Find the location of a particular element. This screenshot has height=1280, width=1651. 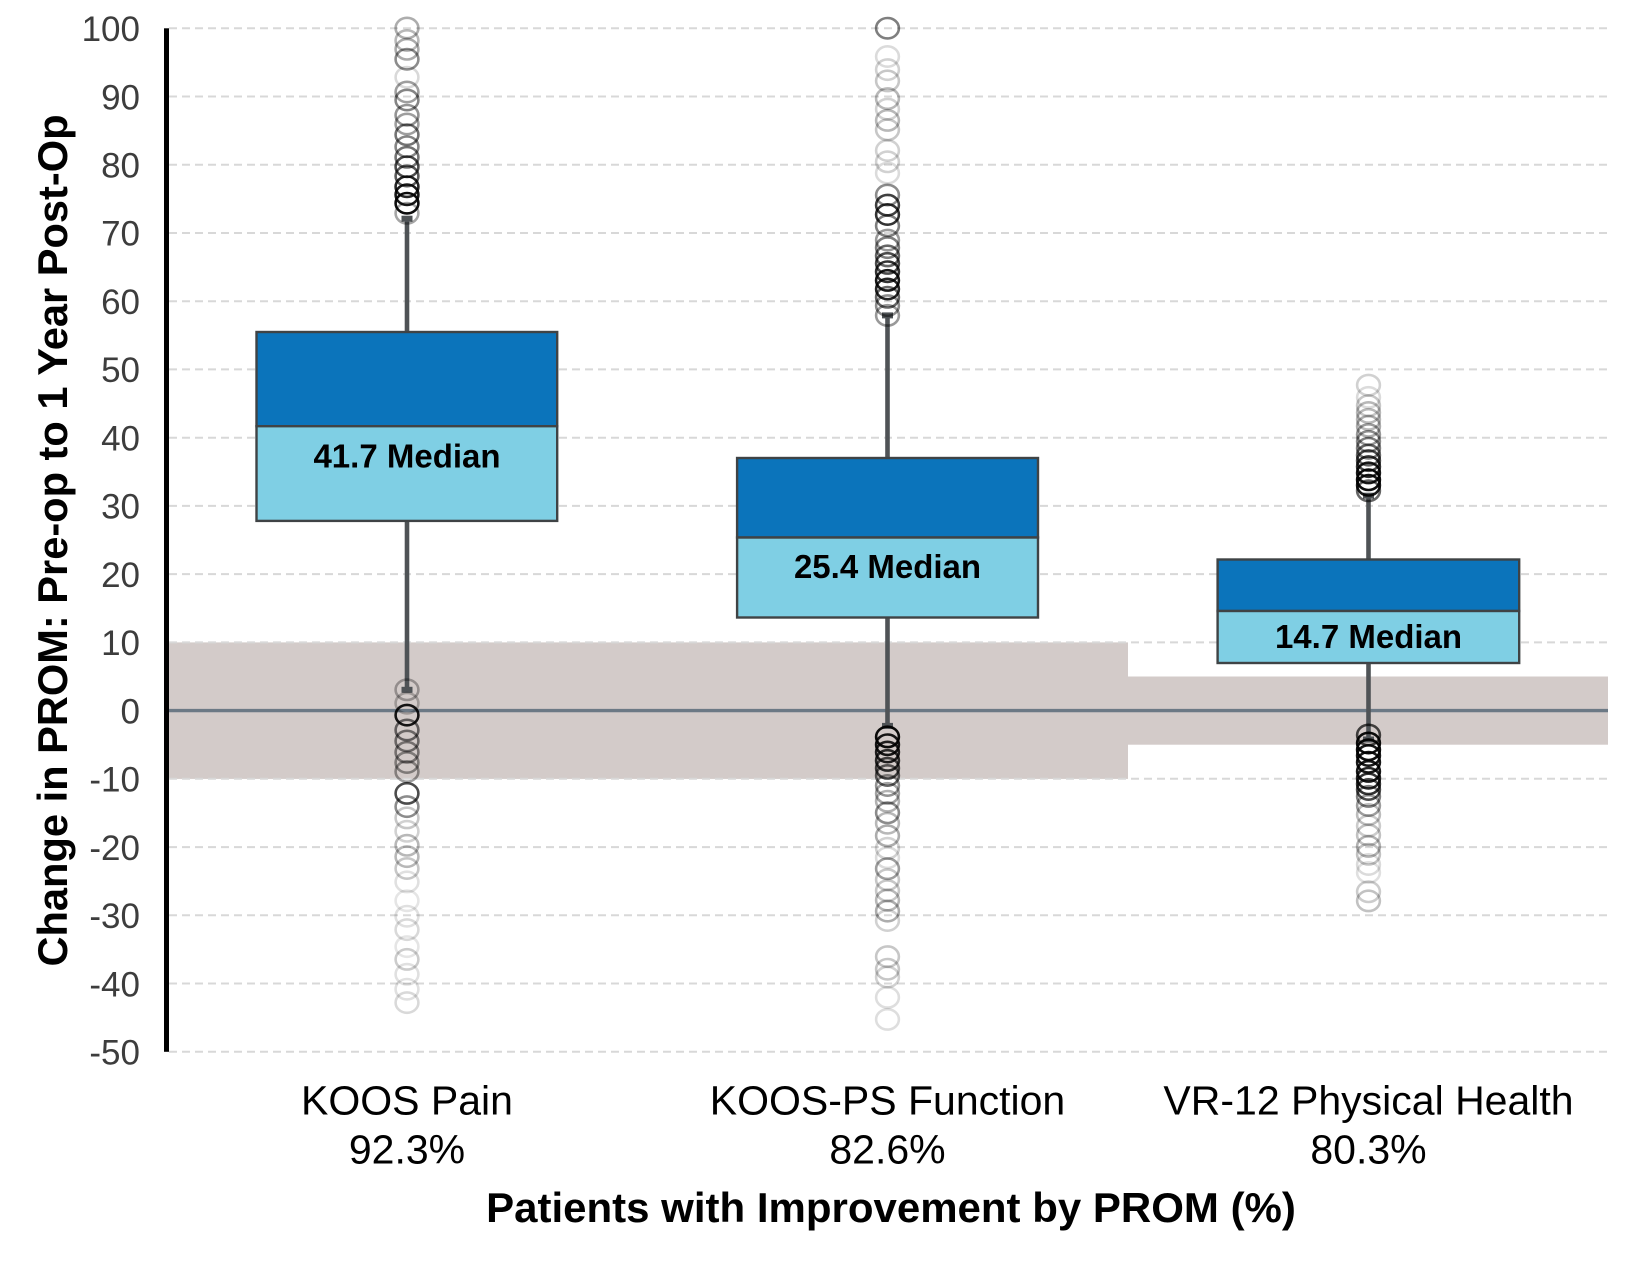

svg-text: 30 is located at coordinates (120, 507).